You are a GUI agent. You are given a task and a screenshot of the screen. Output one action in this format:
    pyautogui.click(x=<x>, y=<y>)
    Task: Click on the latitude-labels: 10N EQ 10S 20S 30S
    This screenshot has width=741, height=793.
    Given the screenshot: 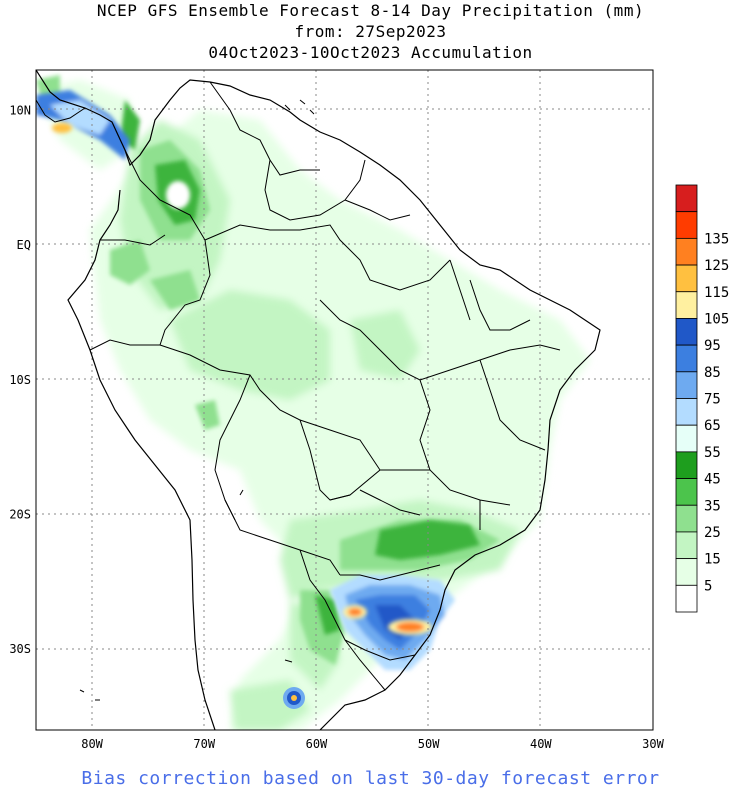 What is the action you would take?
    pyautogui.click(x=20, y=379)
    